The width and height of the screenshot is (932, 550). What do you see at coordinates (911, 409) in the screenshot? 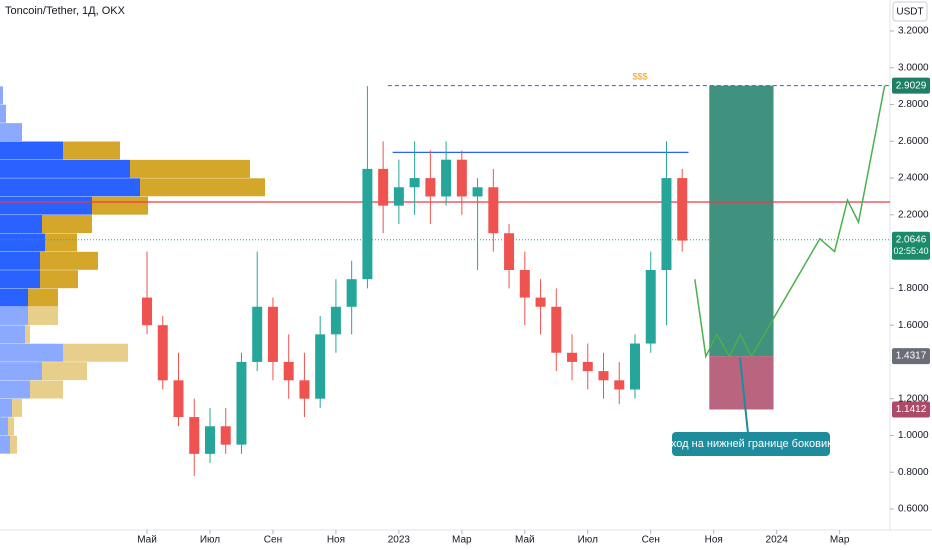
I see `stop-price-label-box` at bounding box center [911, 409].